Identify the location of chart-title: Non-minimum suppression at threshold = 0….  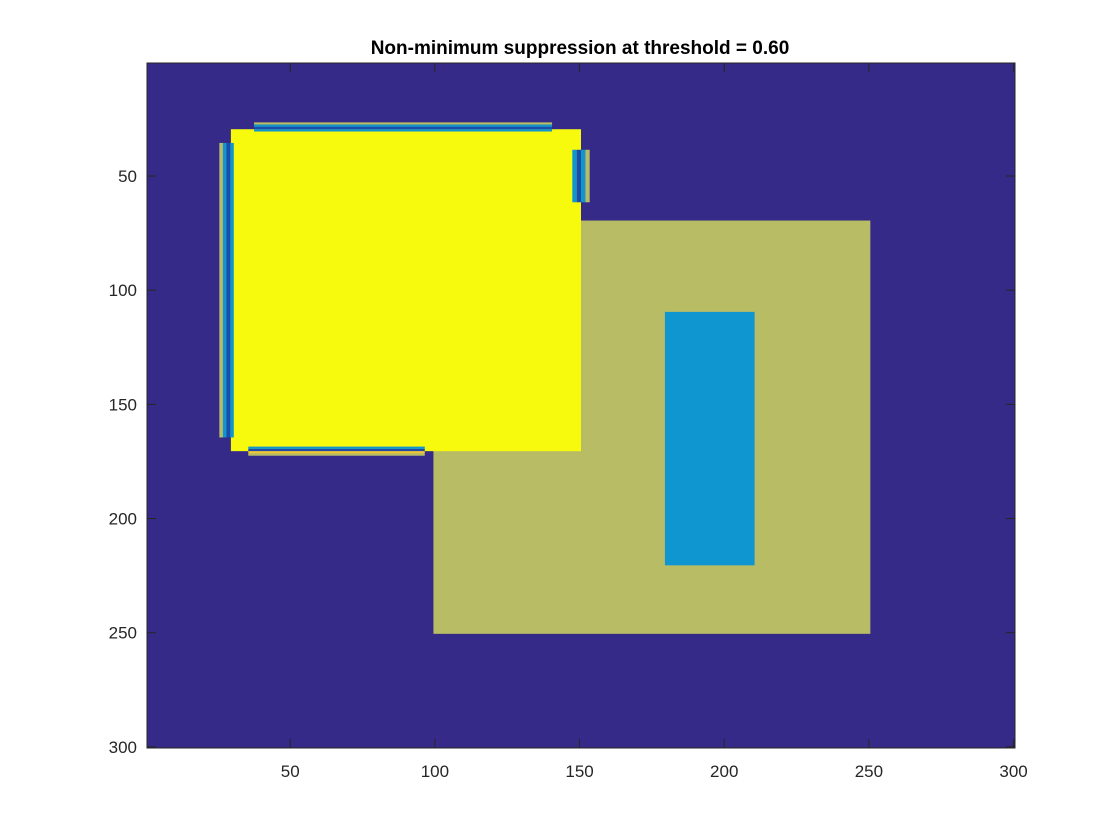
(580, 48).